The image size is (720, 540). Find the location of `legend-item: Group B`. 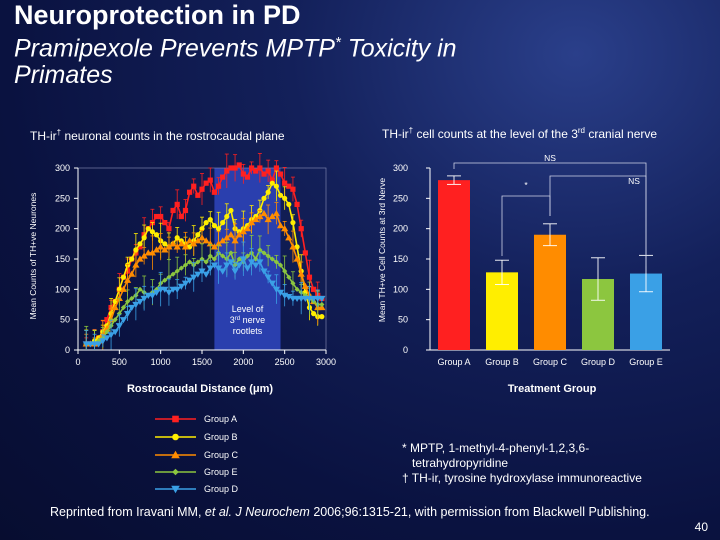

legend-item: Group B is located at coordinates (196, 437).